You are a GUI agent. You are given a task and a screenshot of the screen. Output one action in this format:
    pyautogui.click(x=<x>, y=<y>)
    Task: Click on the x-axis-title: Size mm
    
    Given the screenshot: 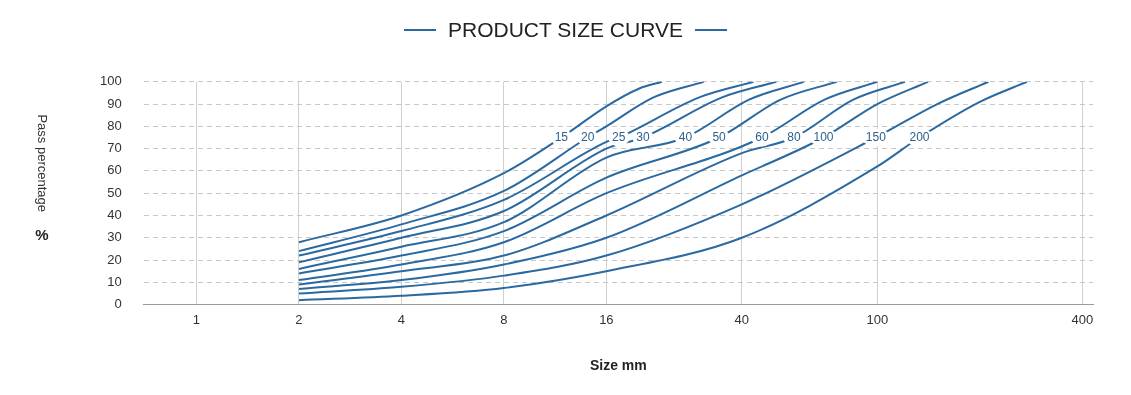 What is the action you would take?
    pyautogui.click(x=618, y=365)
    